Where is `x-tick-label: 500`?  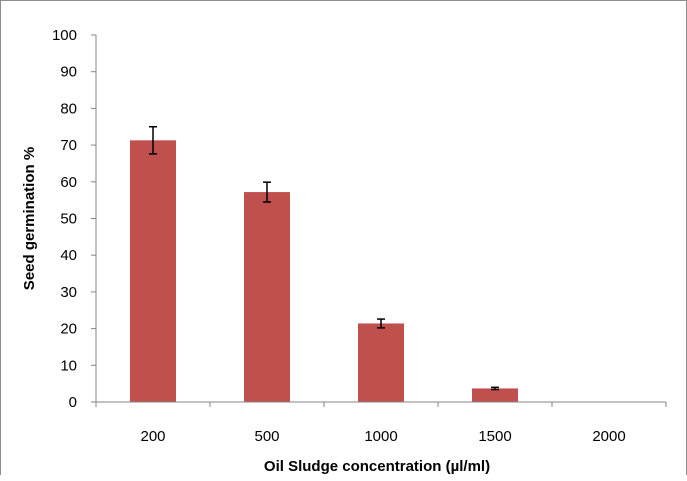
x-tick-label: 500 is located at coordinates (266, 436).